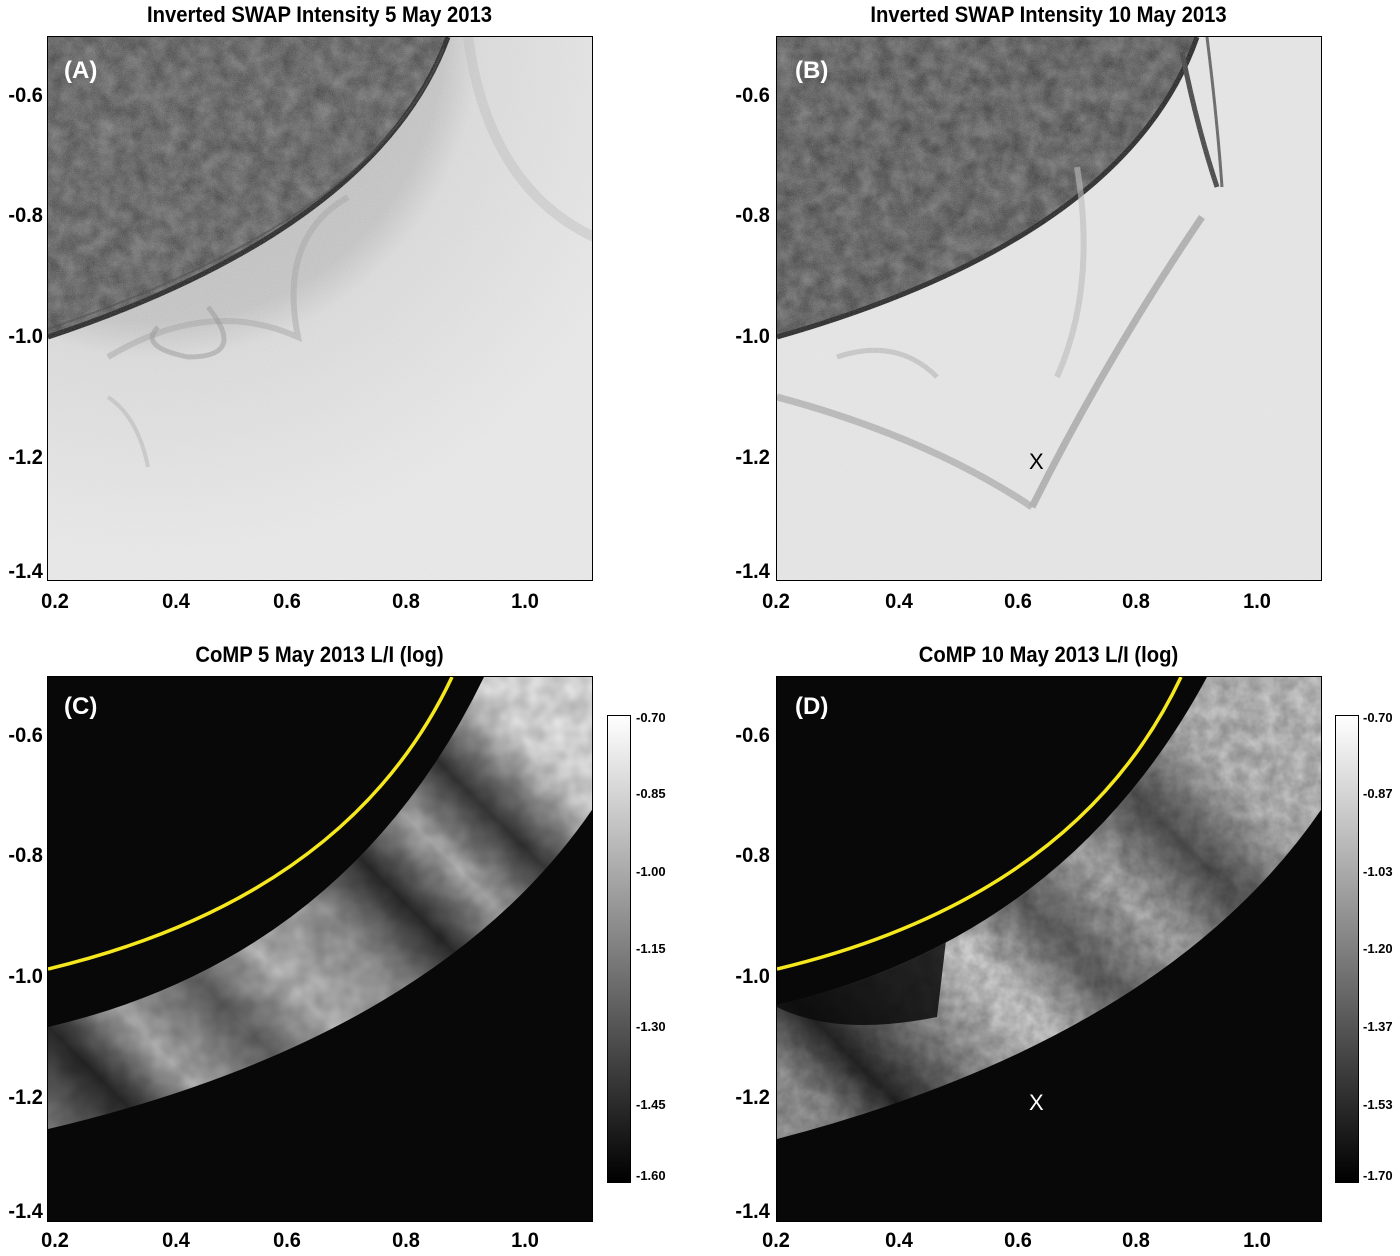  Describe the element at coordinates (1257, 1240) in the screenshot. I see `panel-d-xtick: 1.0` at that location.